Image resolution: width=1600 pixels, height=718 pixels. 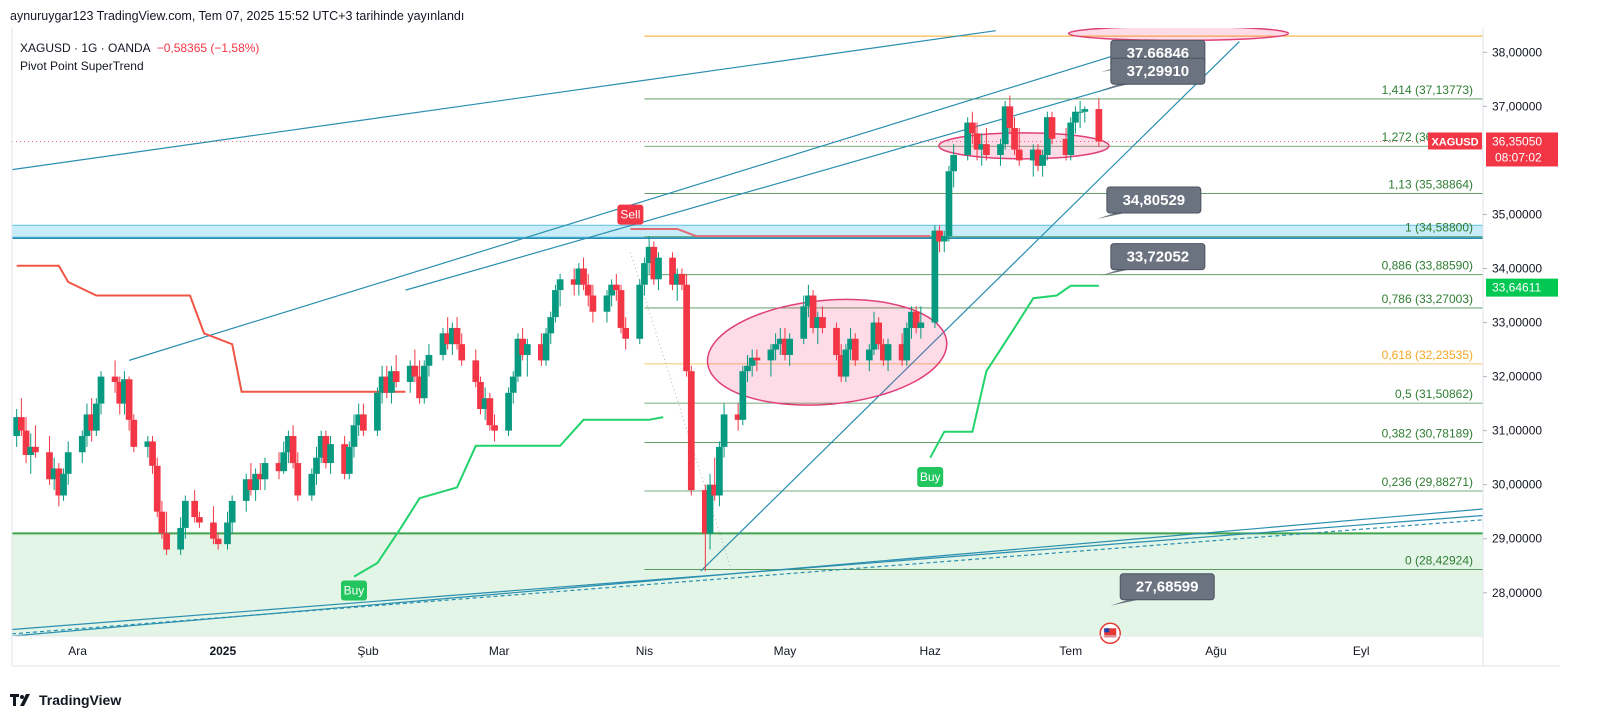 I want to click on legend-indicator: Pivot Point SuperTrend, so click(x=82, y=66).